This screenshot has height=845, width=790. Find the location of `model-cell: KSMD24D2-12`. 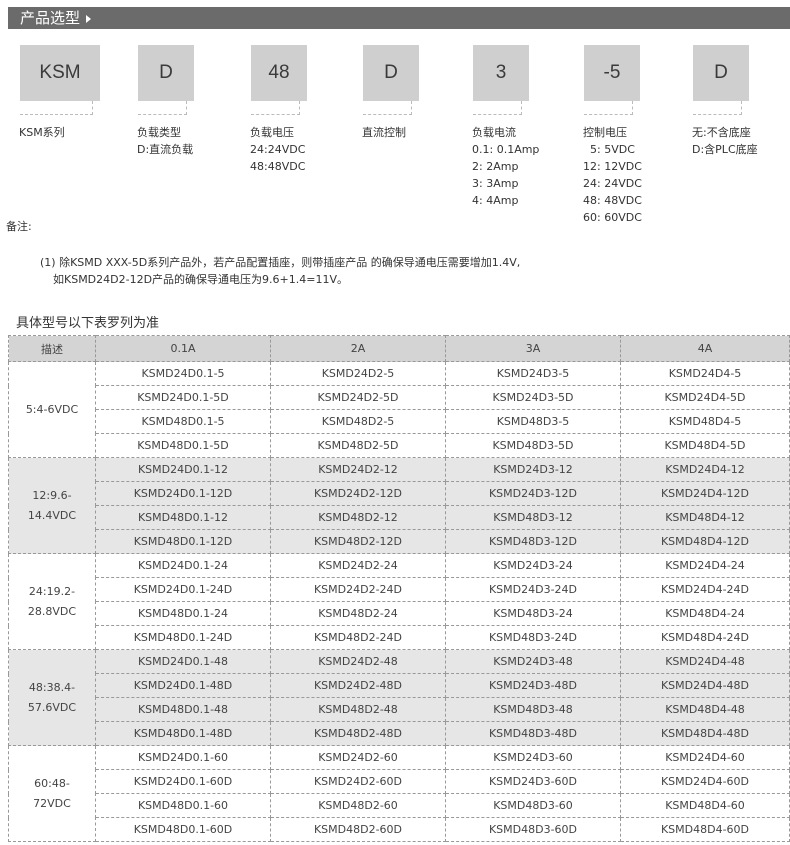

model-cell: KSMD24D2-12 is located at coordinates (358, 469).